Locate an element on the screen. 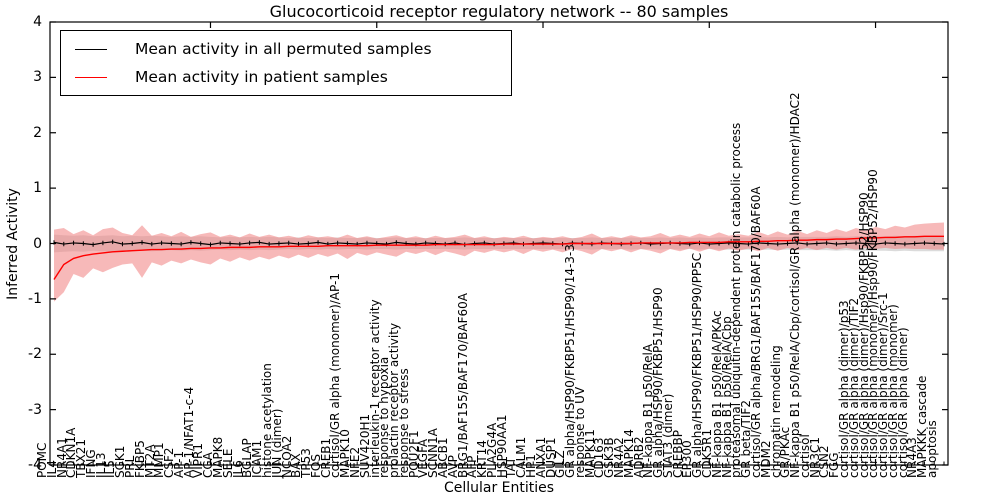 Image resolution: width=1000 pixels, height=500 pixels. y-tick-label: 2 is located at coordinates (37, 132).